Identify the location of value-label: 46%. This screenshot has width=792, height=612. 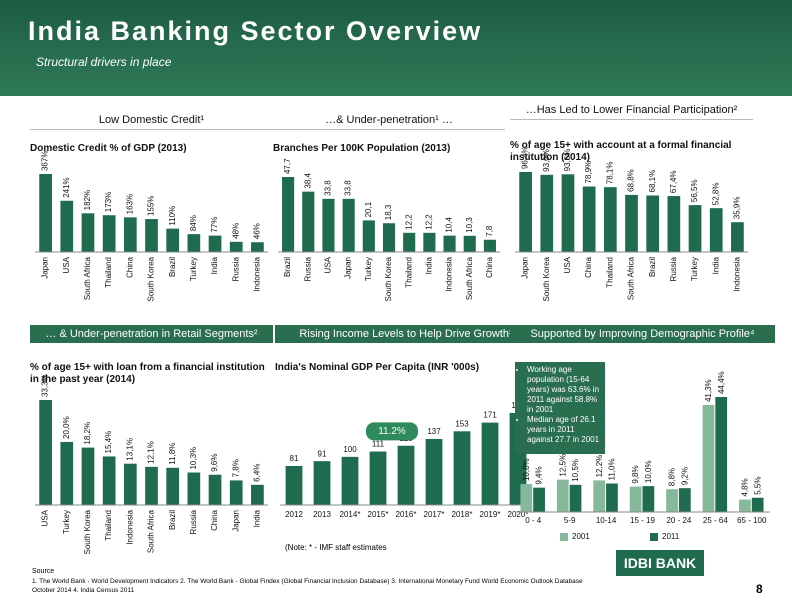
(257, 231).